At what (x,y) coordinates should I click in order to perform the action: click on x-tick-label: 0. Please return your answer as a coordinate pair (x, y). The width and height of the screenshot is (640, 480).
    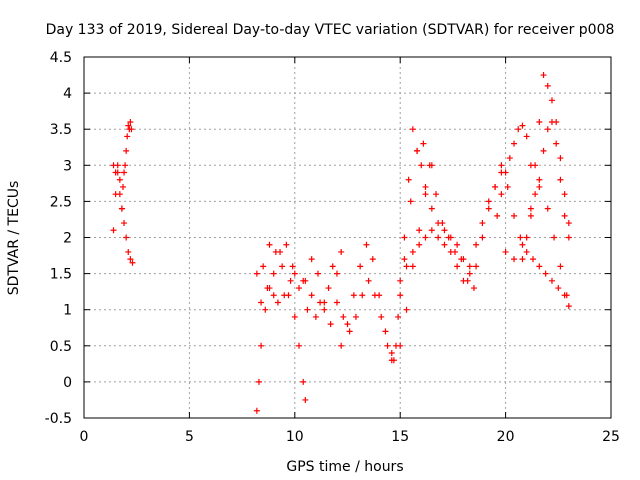
    Looking at the image, I should click on (84, 437).